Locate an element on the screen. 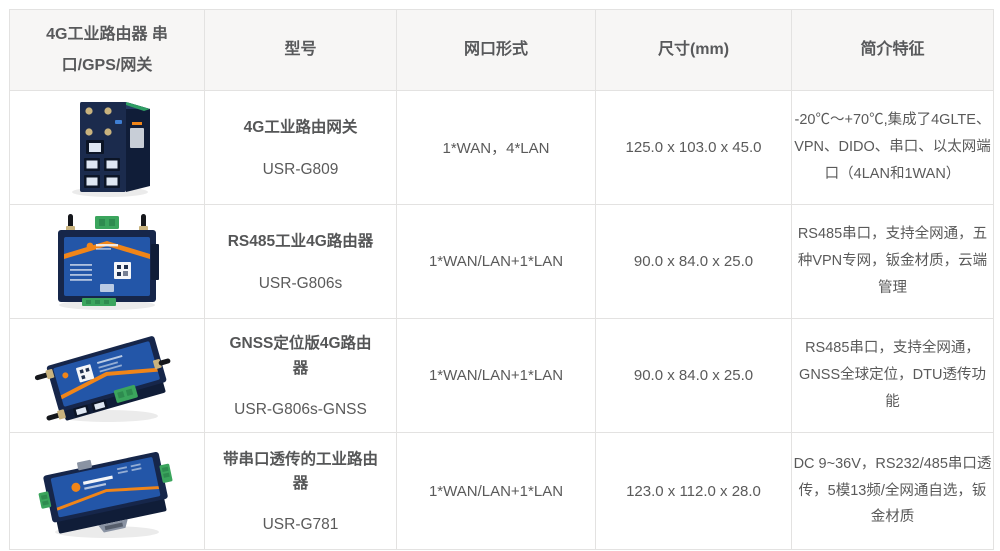 This screenshot has width=1000, height=551. model-name: 带串口透传的工业路由器 is located at coordinates (301, 471).